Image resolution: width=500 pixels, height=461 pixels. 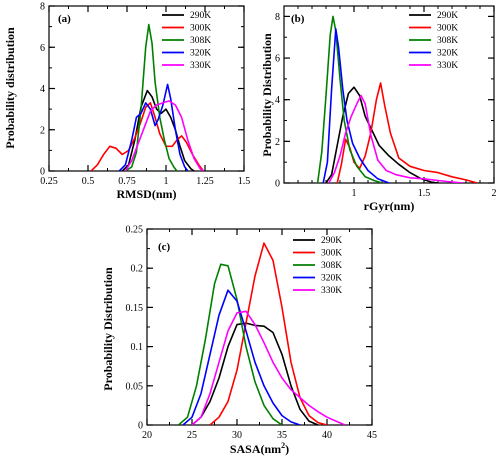 What do you see at coordinates (88, 181) in the screenshot?
I see `x-tick-label: 0.5` at bounding box center [88, 181].